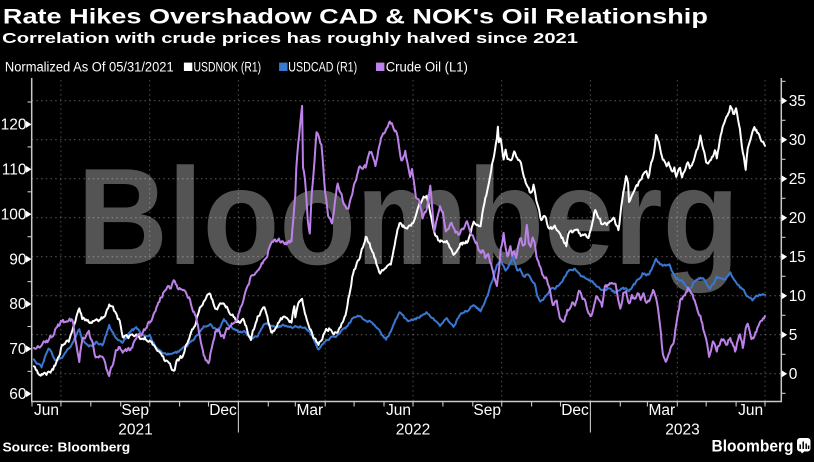 The width and height of the screenshot is (814, 462). What do you see at coordinates (793, 374) in the screenshot?
I see `svg-text: 0` at bounding box center [793, 374].